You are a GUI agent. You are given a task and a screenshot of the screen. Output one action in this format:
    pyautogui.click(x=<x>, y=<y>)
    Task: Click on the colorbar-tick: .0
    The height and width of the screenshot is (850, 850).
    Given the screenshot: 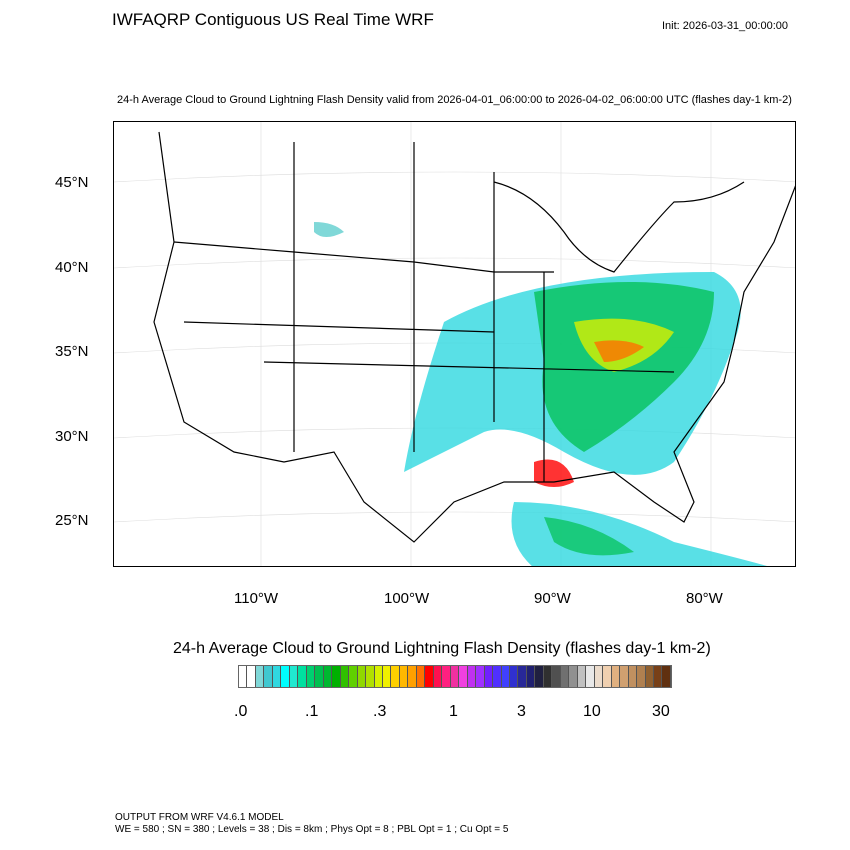 What is the action you would take?
    pyautogui.click(x=241, y=711)
    